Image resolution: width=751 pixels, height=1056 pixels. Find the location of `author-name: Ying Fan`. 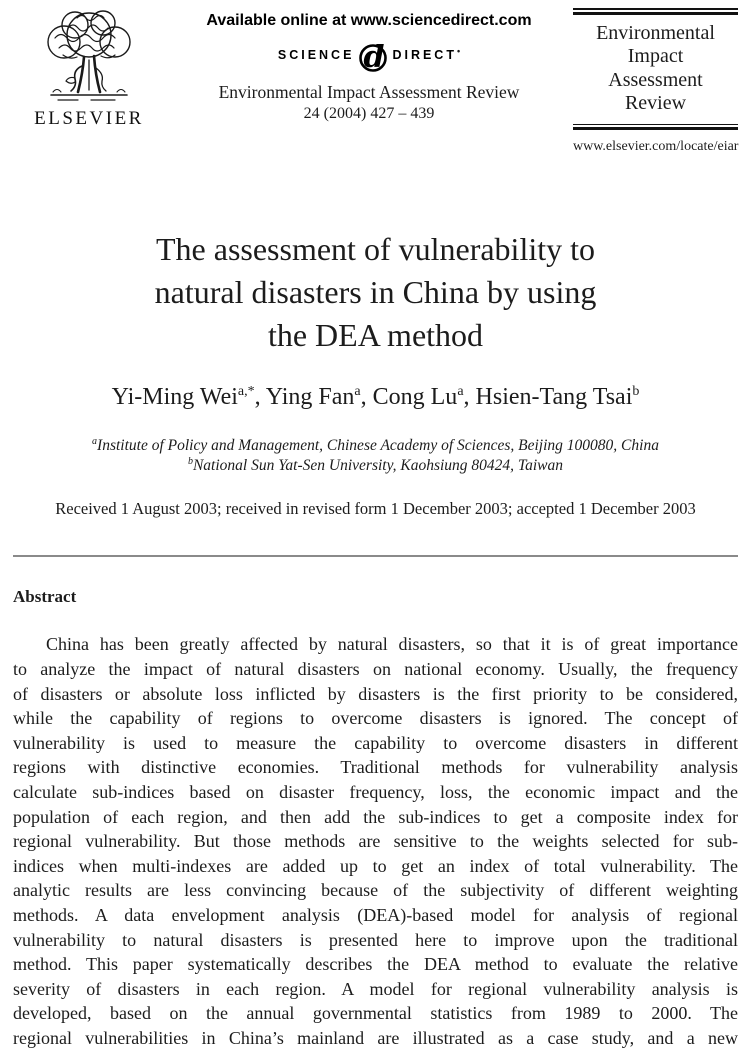

author-name: Ying Fan is located at coordinates (310, 397).